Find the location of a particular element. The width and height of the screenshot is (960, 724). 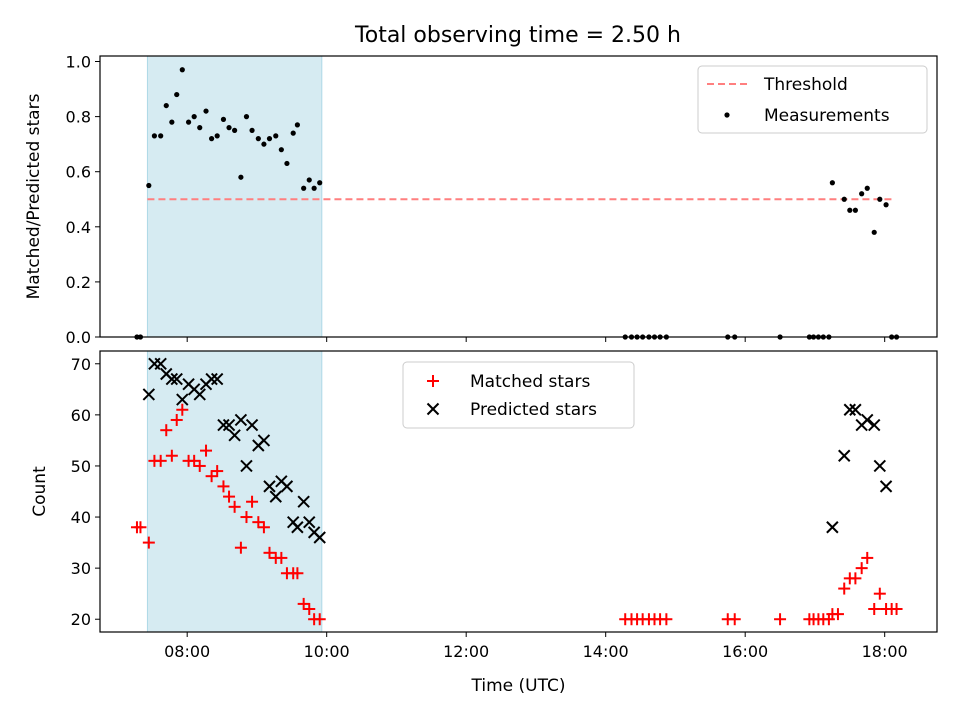

x-tick-label: 08:00 is located at coordinates (187, 651).